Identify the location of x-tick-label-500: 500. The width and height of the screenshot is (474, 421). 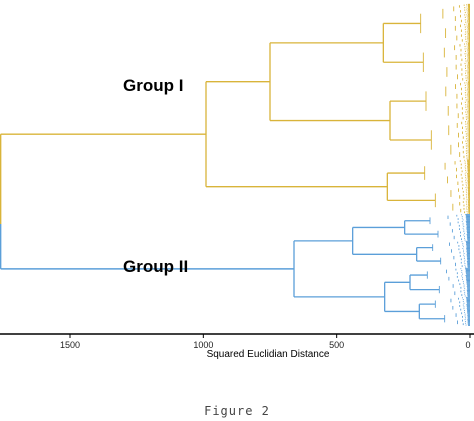
(336, 345).